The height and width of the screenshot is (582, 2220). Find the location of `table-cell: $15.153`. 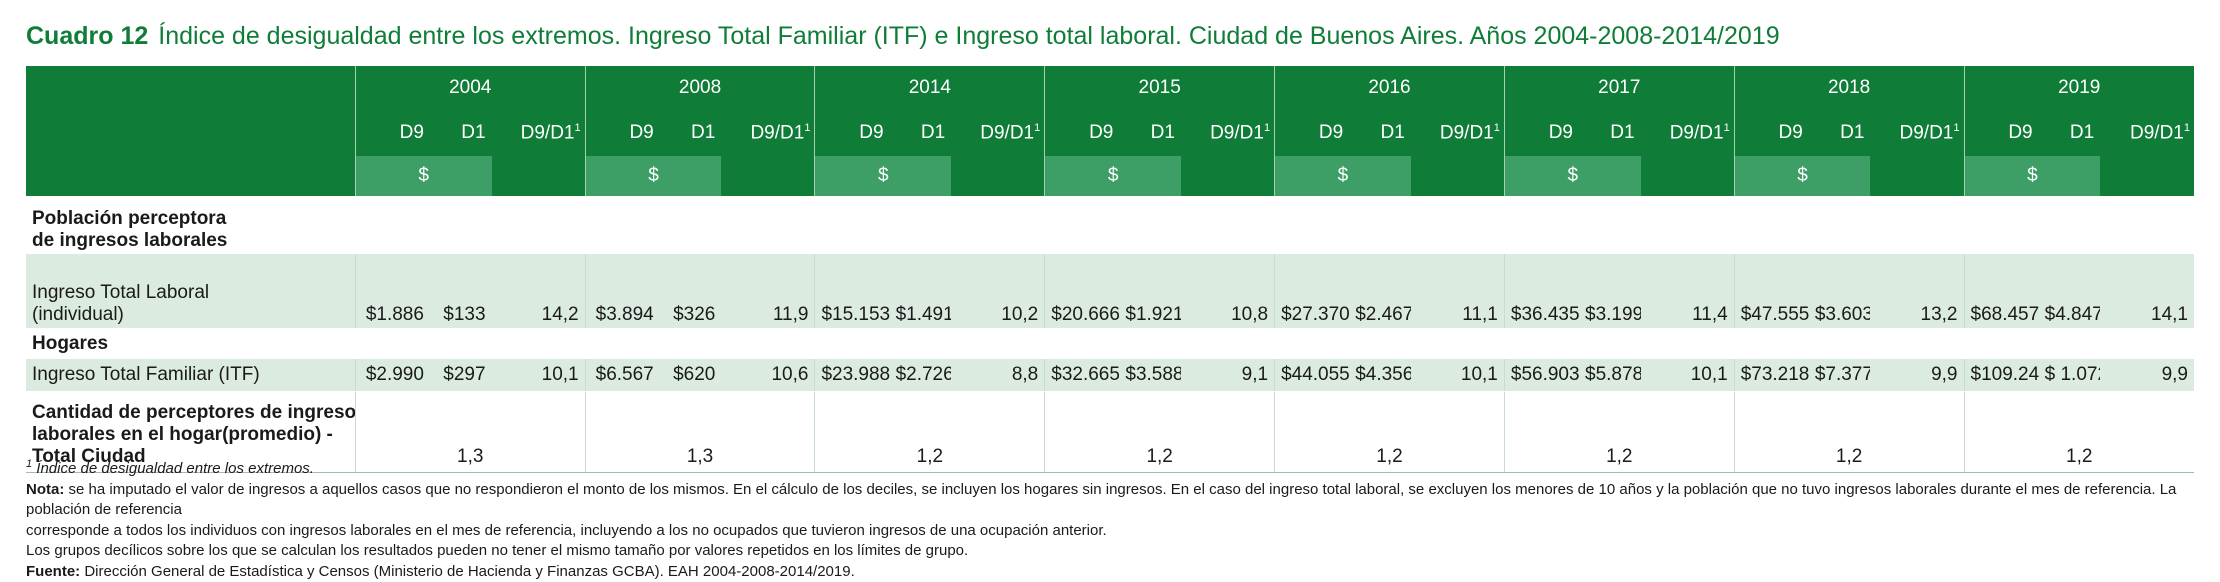

table-cell: $15.153 is located at coordinates (852, 291).